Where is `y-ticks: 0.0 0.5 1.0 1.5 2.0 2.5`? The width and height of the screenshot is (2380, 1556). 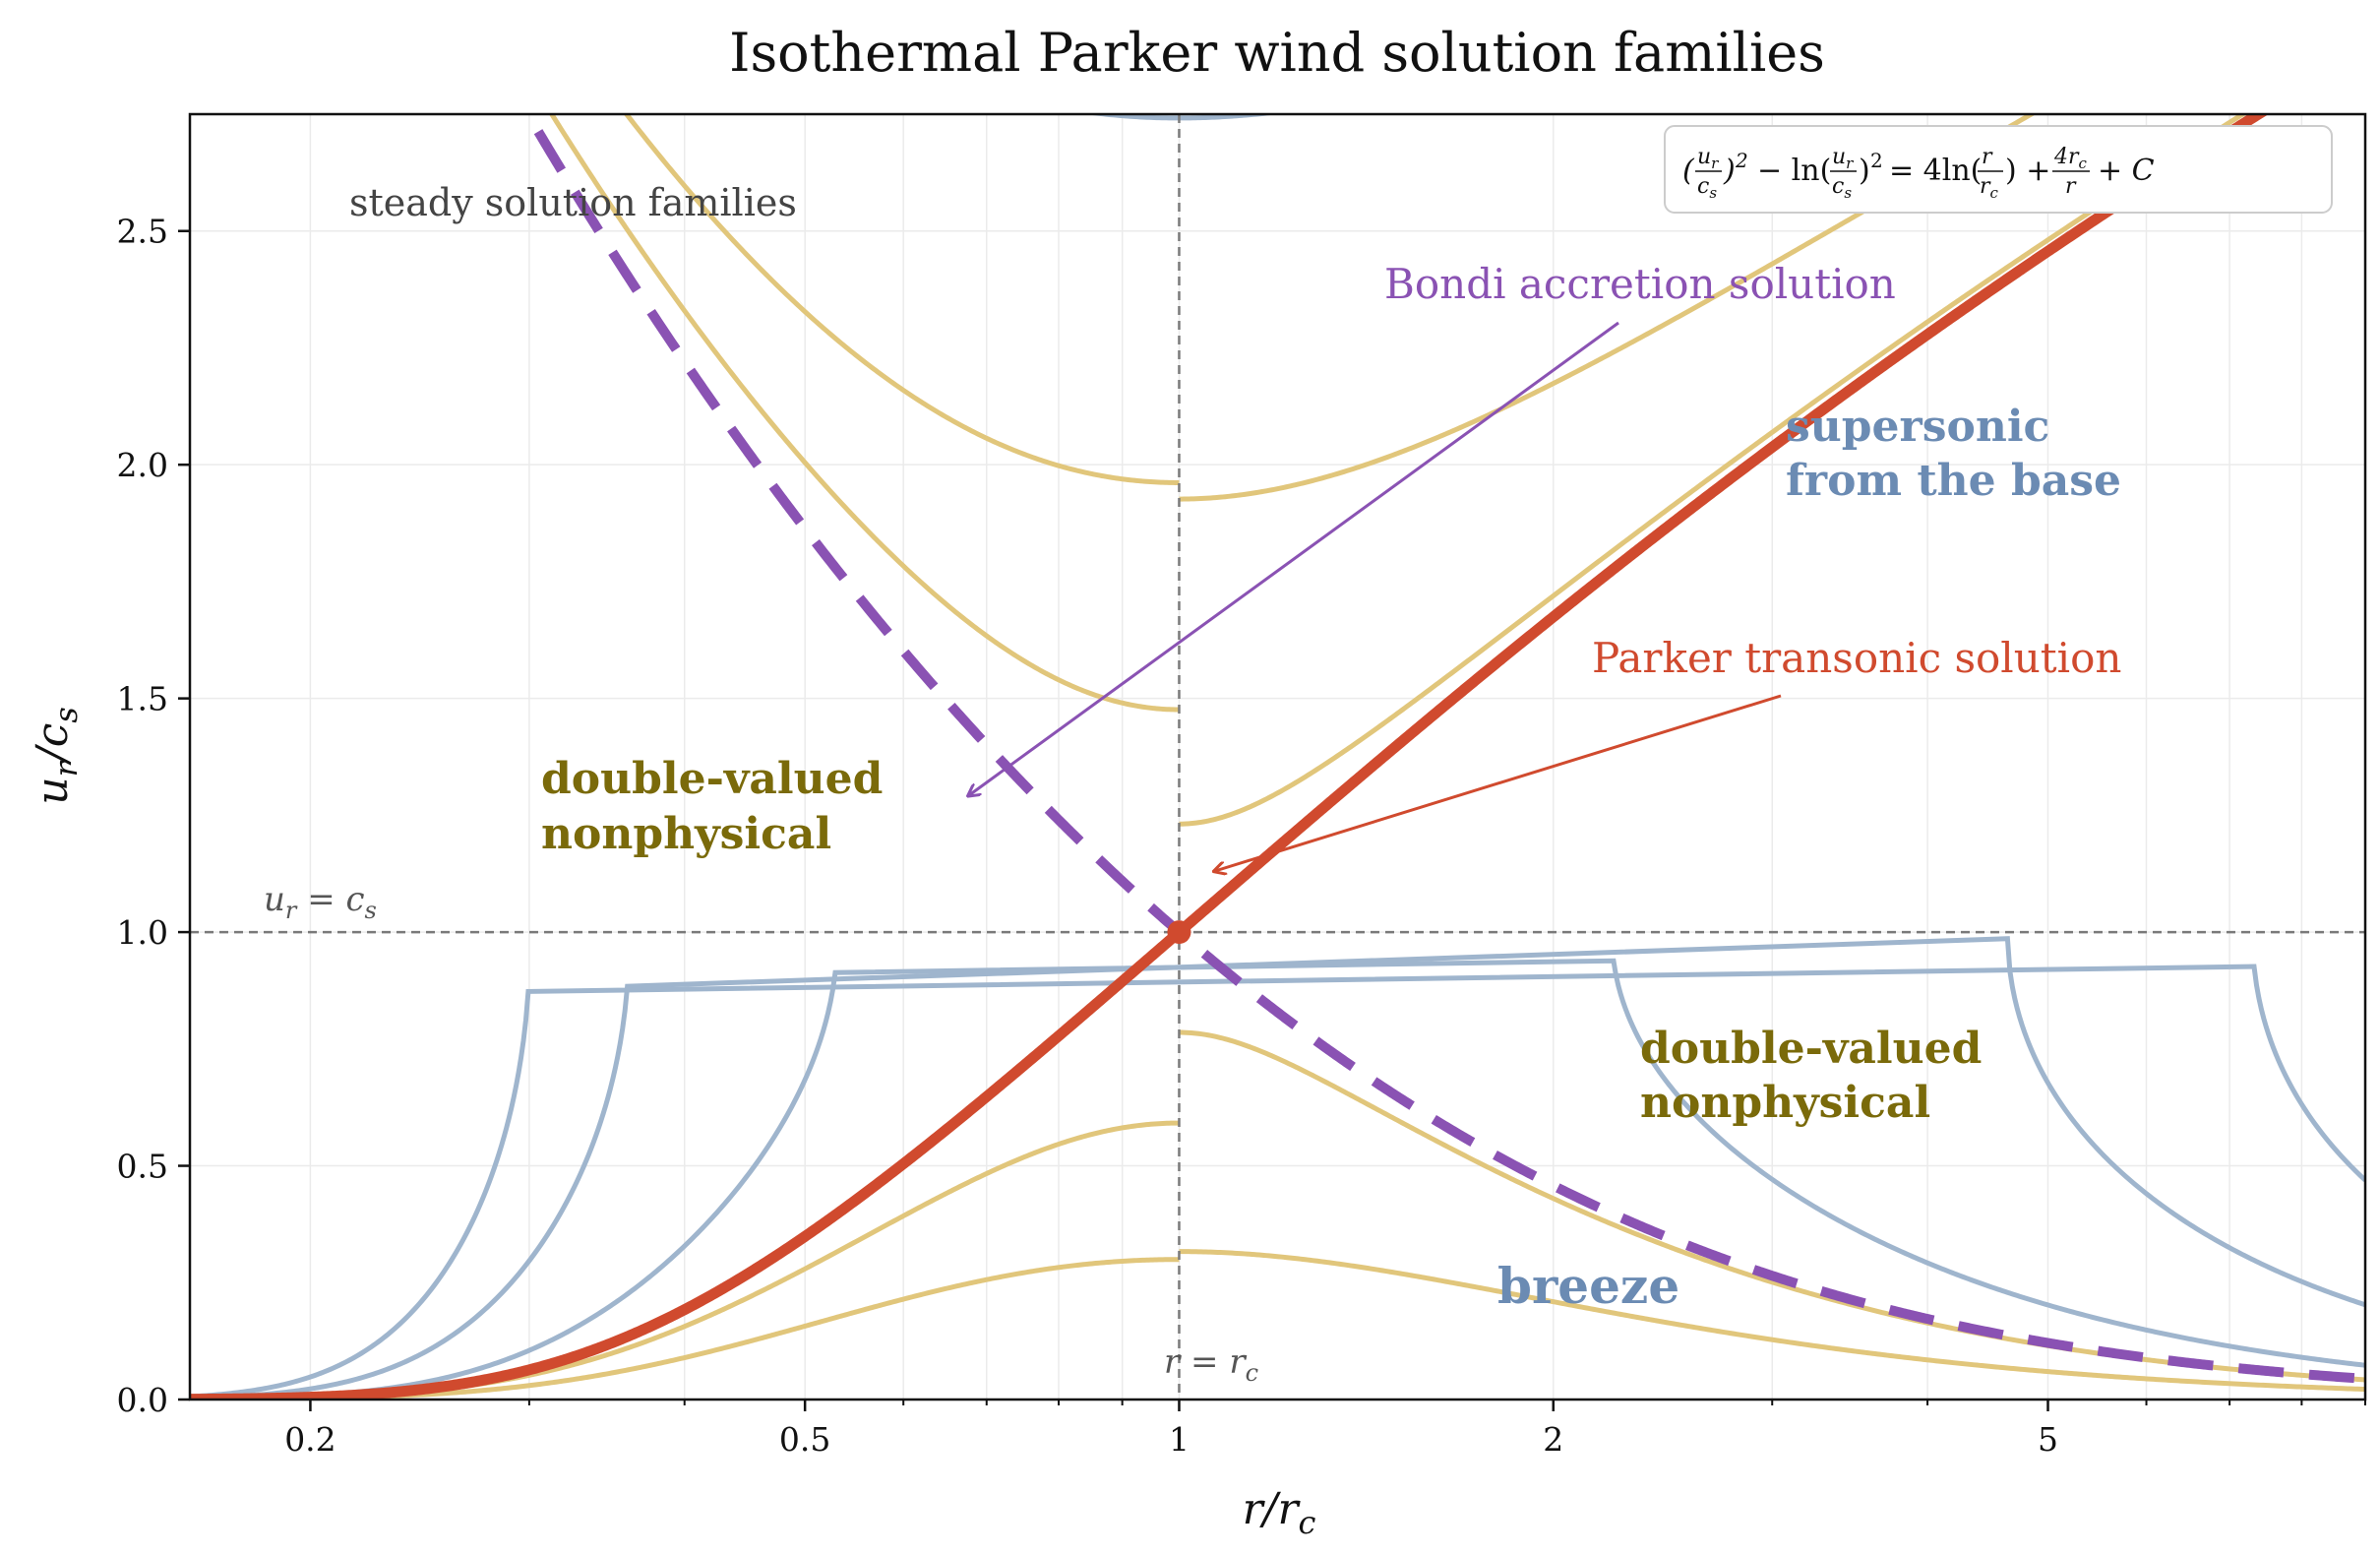
y-ticks: 0.0 0.5 1.0 1.5 2.0 2.5 is located at coordinates (153, 816).